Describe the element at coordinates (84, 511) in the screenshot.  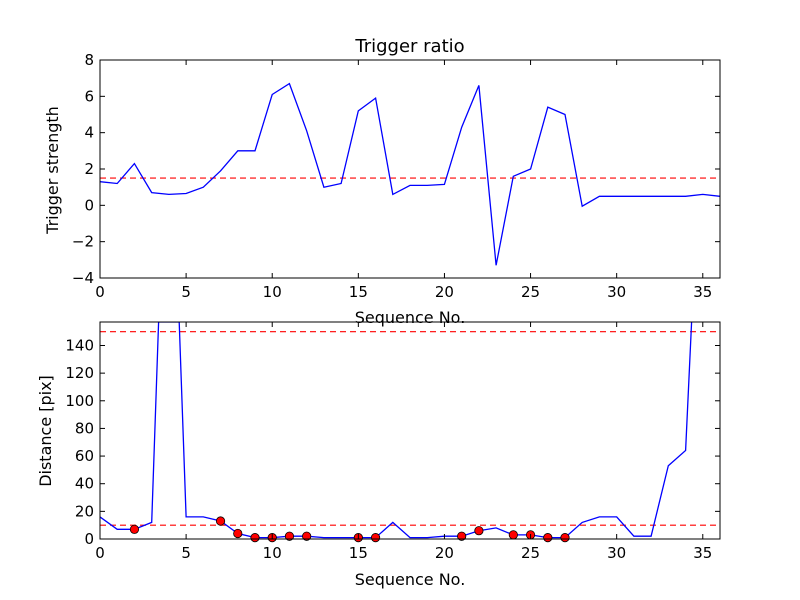
I see `y-tick-label: 20` at that location.